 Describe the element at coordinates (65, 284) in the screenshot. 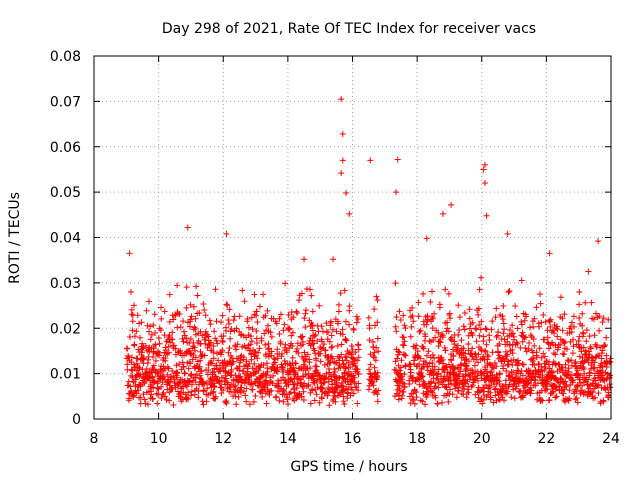

I see `y-tick-label: 0.03` at that location.